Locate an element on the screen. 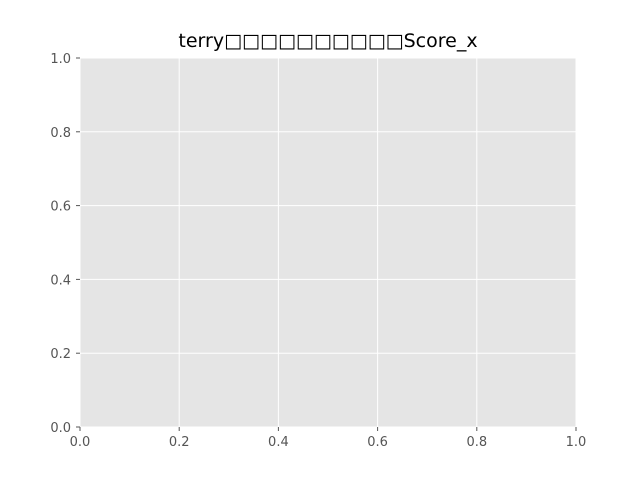 This screenshot has width=640, height=484. y-tick-label: 1.0 is located at coordinates (60, 59).